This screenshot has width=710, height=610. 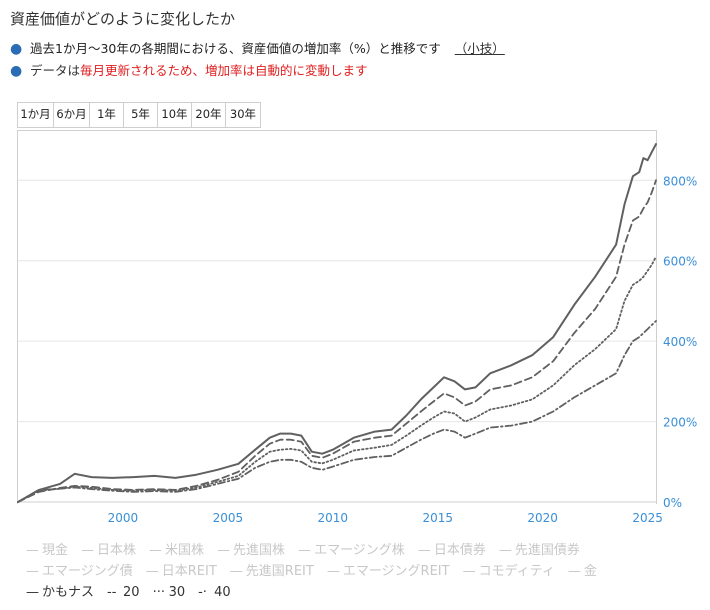 What do you see at coordinates (333, 518) in the screenshot?
I see `x-tick-label: 2010` at bounding box center [333, 518].